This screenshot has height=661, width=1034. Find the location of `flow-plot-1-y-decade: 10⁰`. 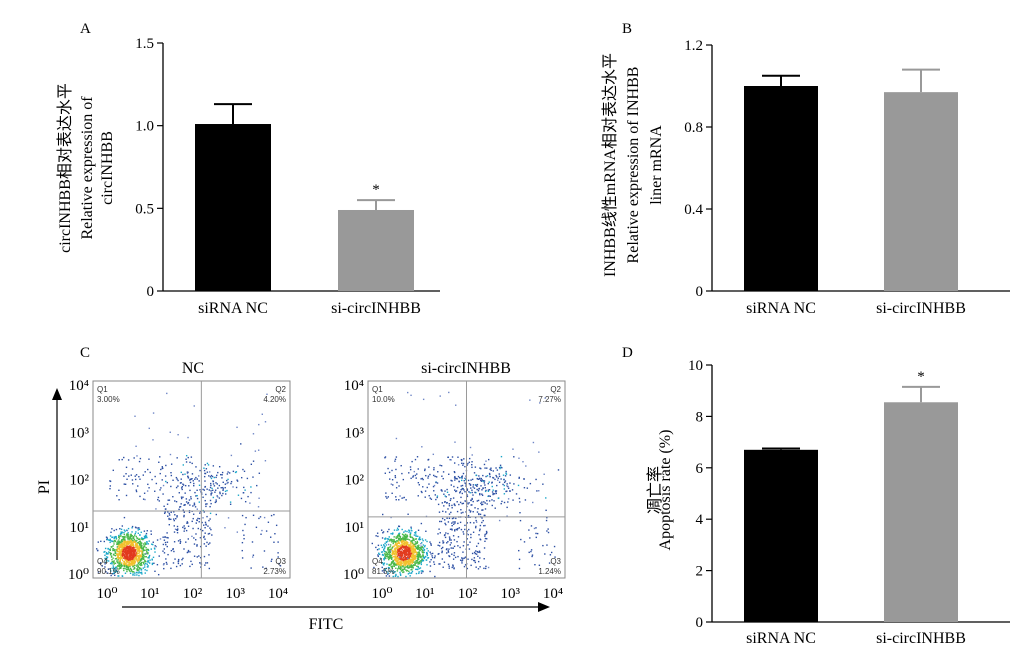

flow-plot-1-y-decade: 10⁰ is located at coordinates (78, 575).